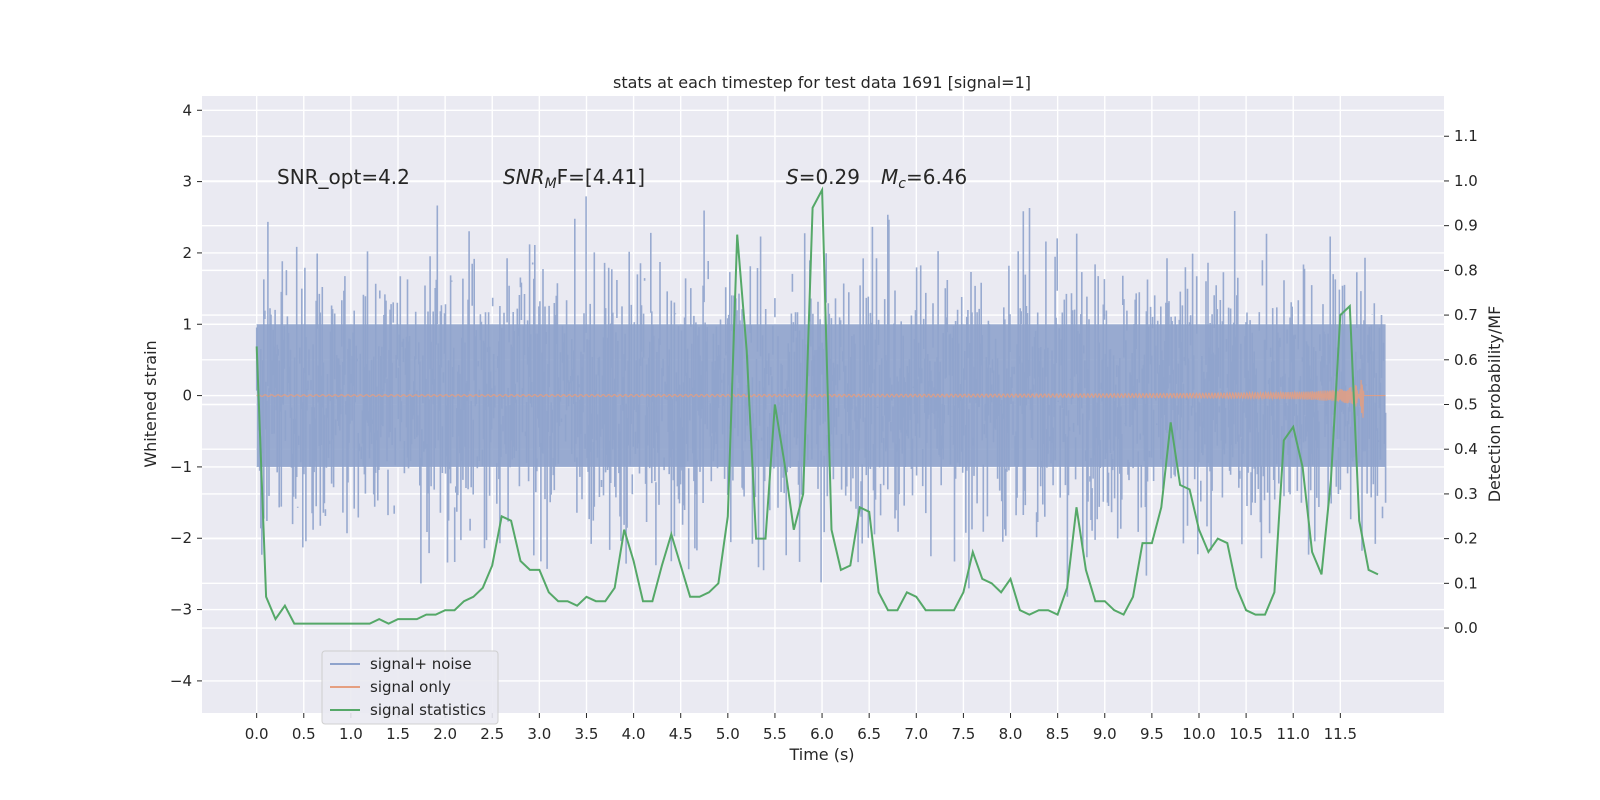 Image resolution: width=1600 pixels, height=800 pixels. I want to click on x-tick-label: 6.0, so click(822, 734).